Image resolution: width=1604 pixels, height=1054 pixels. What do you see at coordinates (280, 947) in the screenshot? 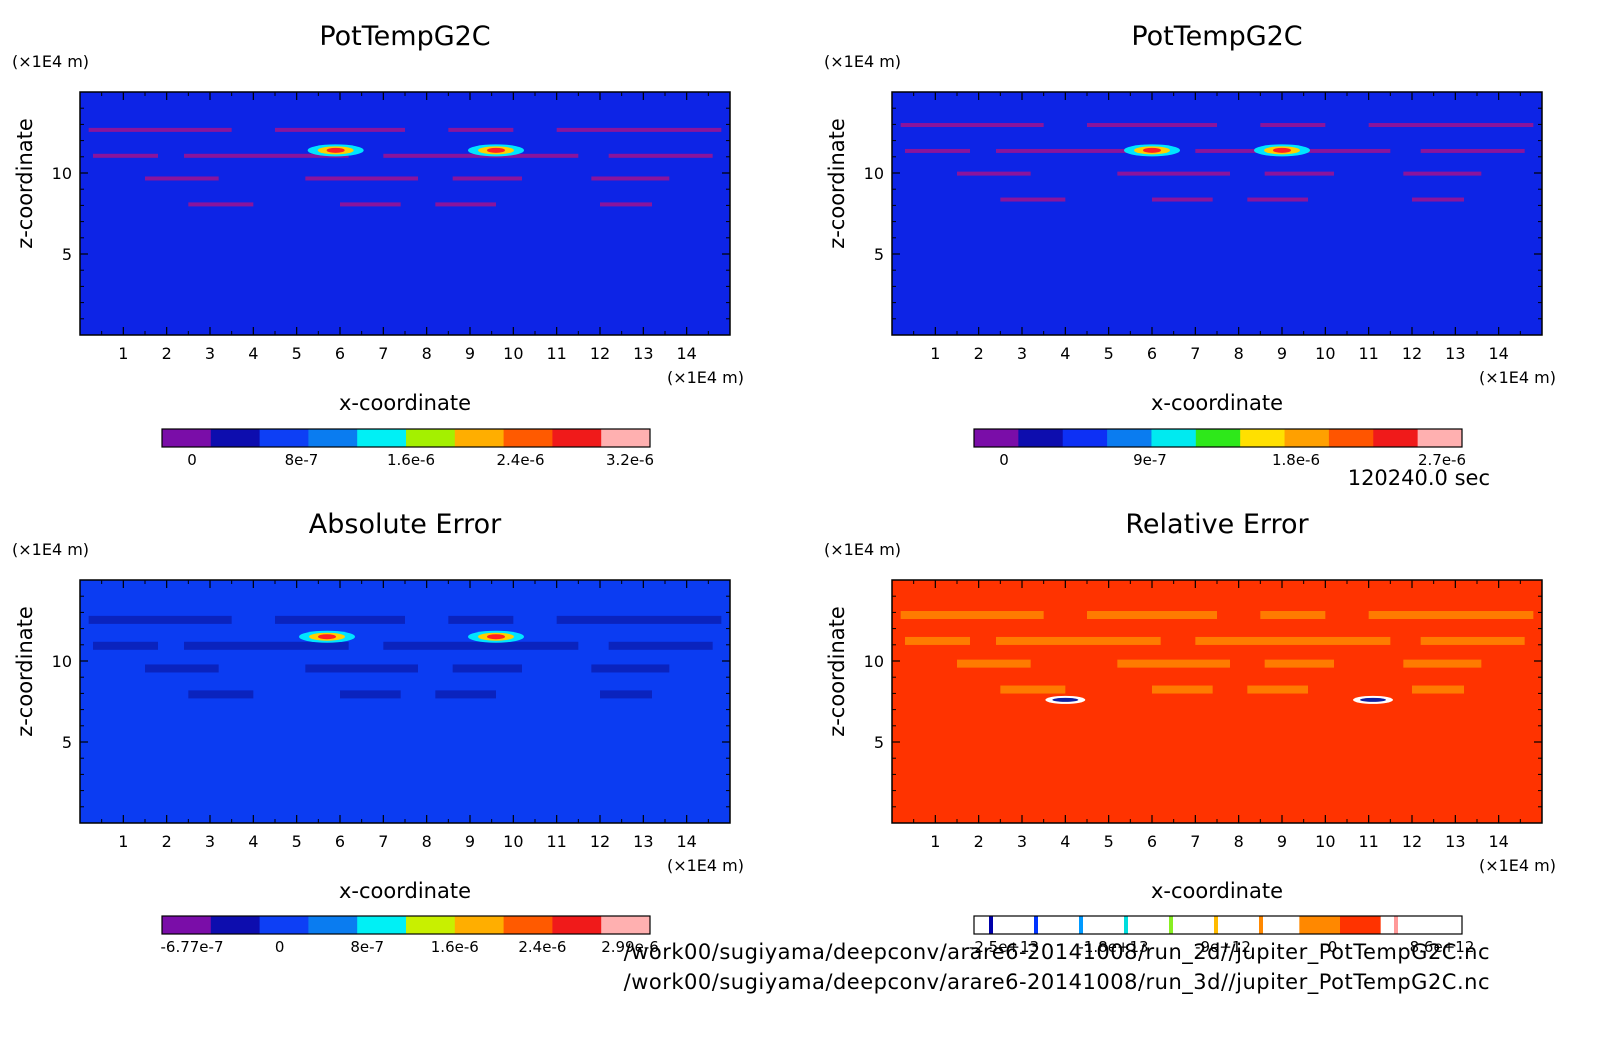
I see `colorbar-tick-label: 0` at bounding box center [280, 947].